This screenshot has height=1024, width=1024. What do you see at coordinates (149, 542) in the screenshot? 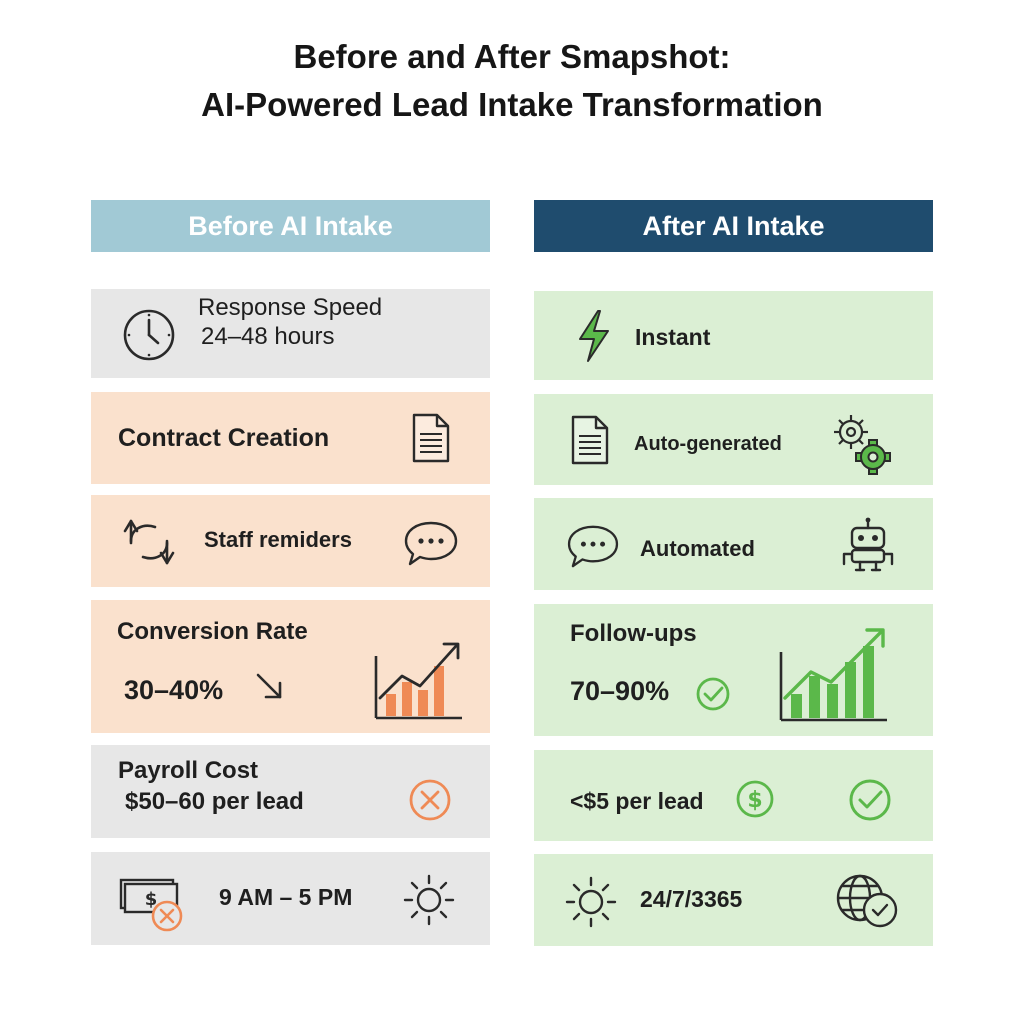
I see `refresh-arrows-icon` at bounding box center [149, 542].